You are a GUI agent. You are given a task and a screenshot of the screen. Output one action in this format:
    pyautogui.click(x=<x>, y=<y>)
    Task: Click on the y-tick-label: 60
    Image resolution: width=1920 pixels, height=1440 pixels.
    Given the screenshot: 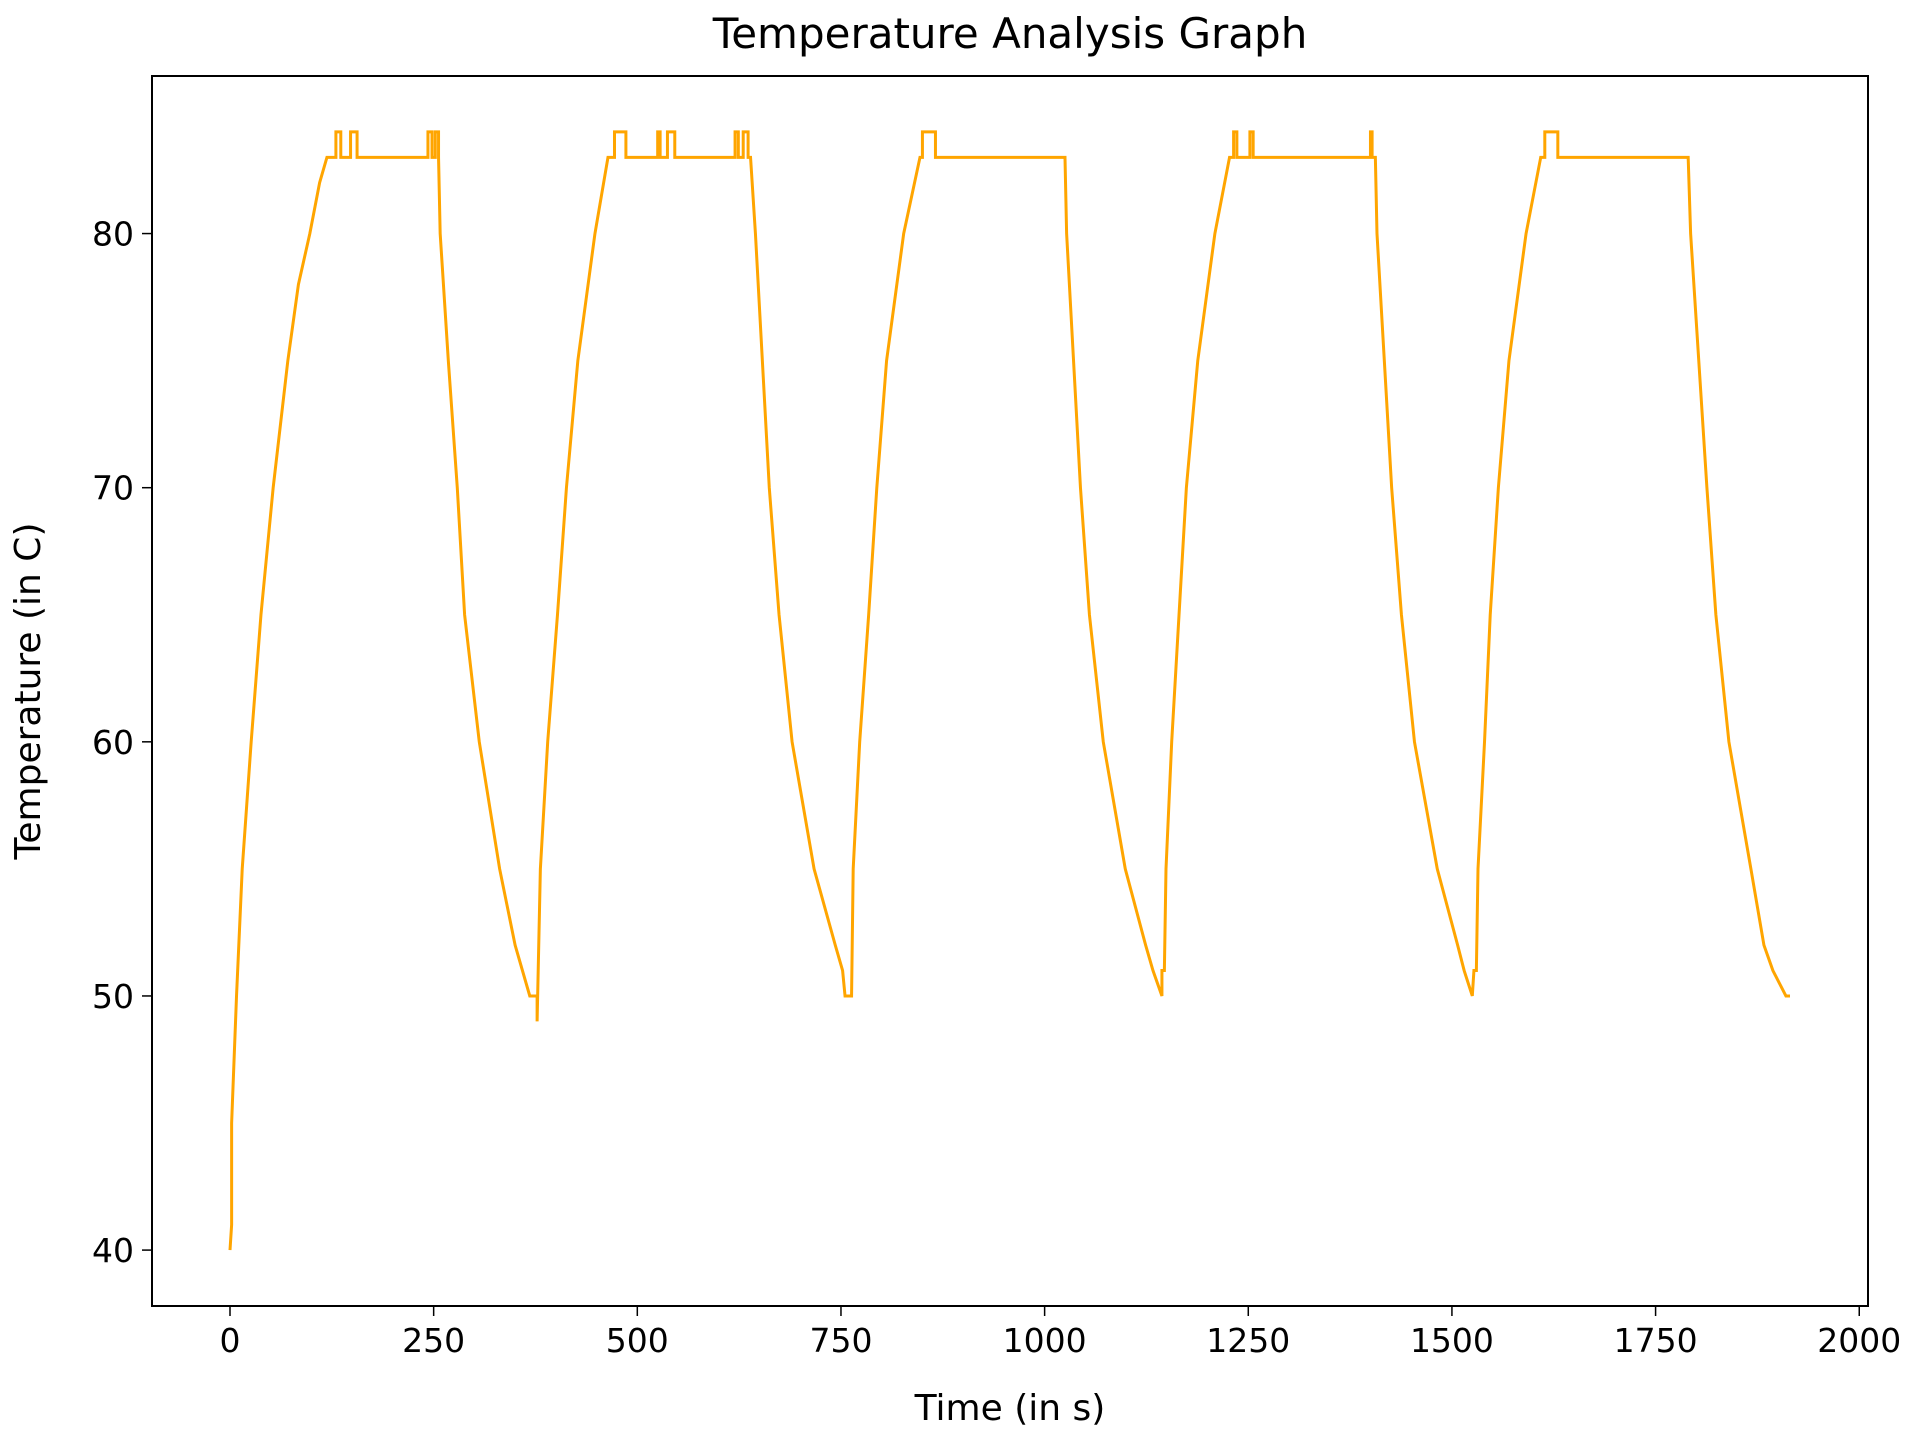 What is the action you would take?
    pyautogui.click(x=113, y=742)
    